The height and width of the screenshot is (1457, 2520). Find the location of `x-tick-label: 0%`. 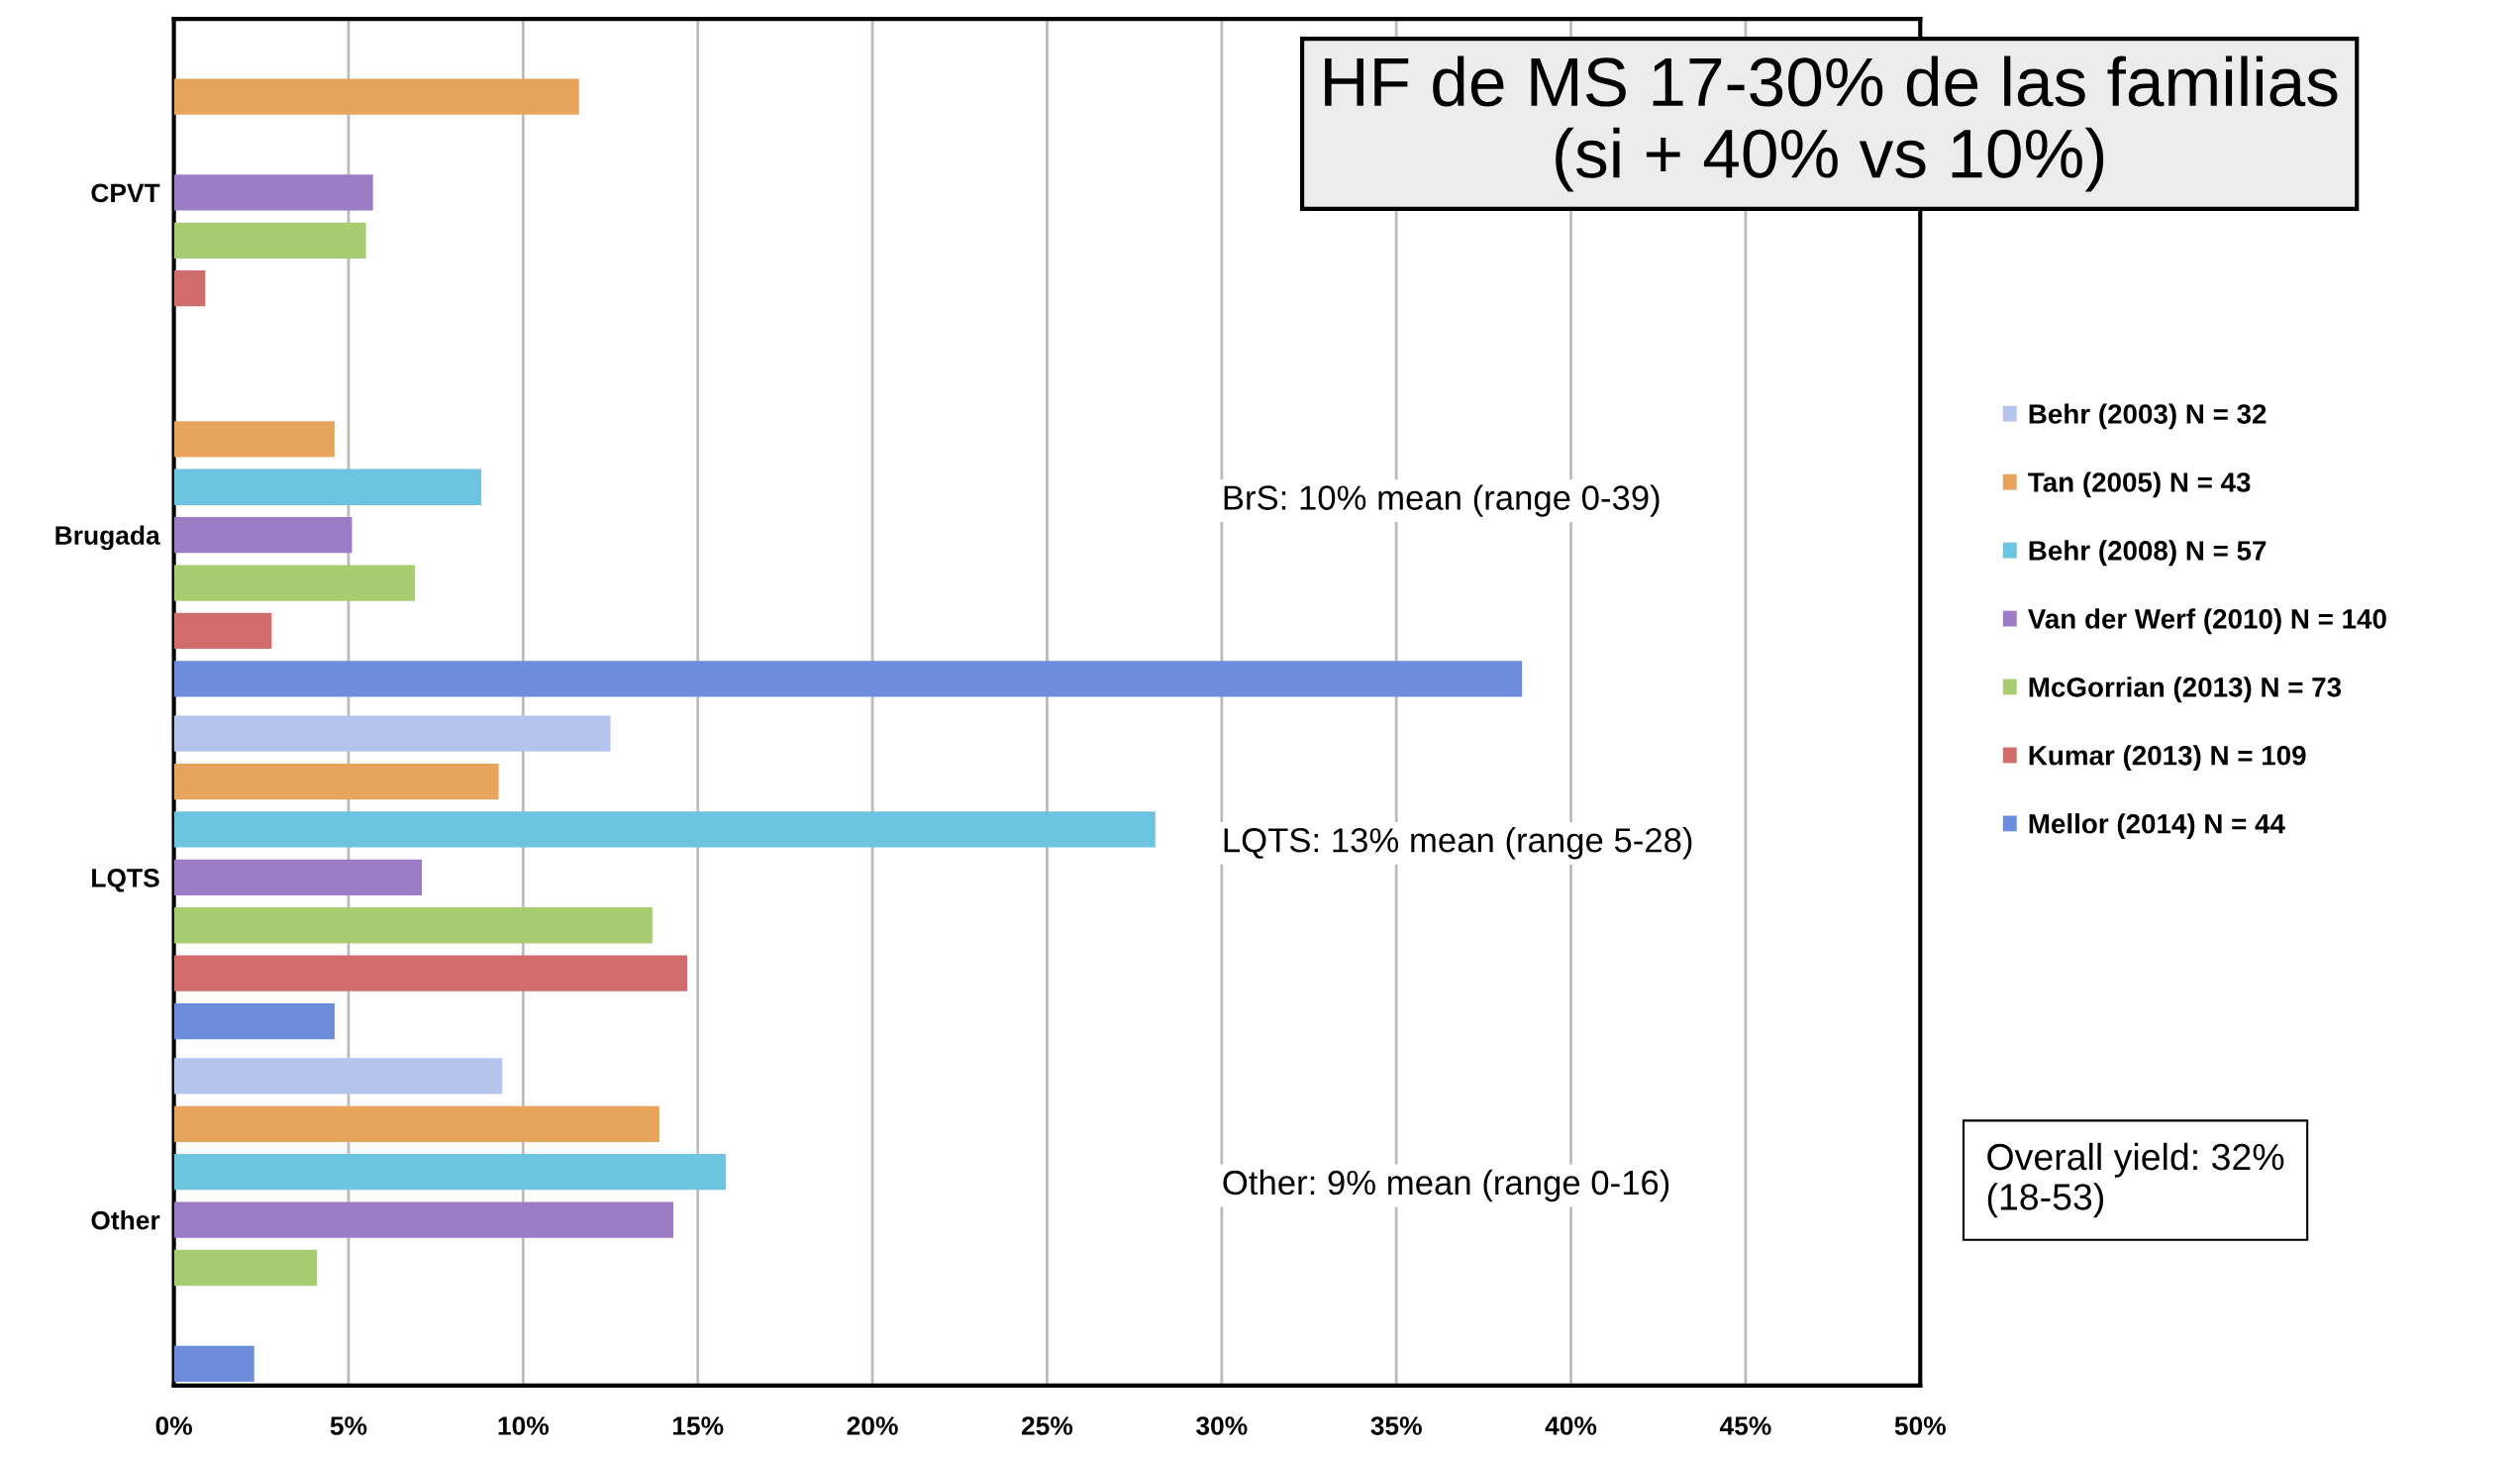

x-tick-label: 0% is located at coordinates (173, 1425).